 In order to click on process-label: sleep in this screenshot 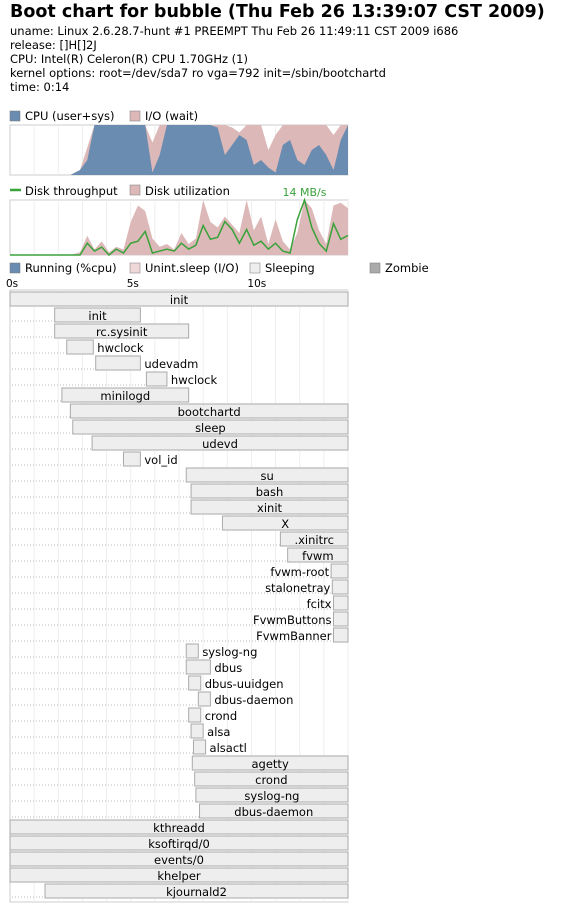, I will do `click(210, 428)`.